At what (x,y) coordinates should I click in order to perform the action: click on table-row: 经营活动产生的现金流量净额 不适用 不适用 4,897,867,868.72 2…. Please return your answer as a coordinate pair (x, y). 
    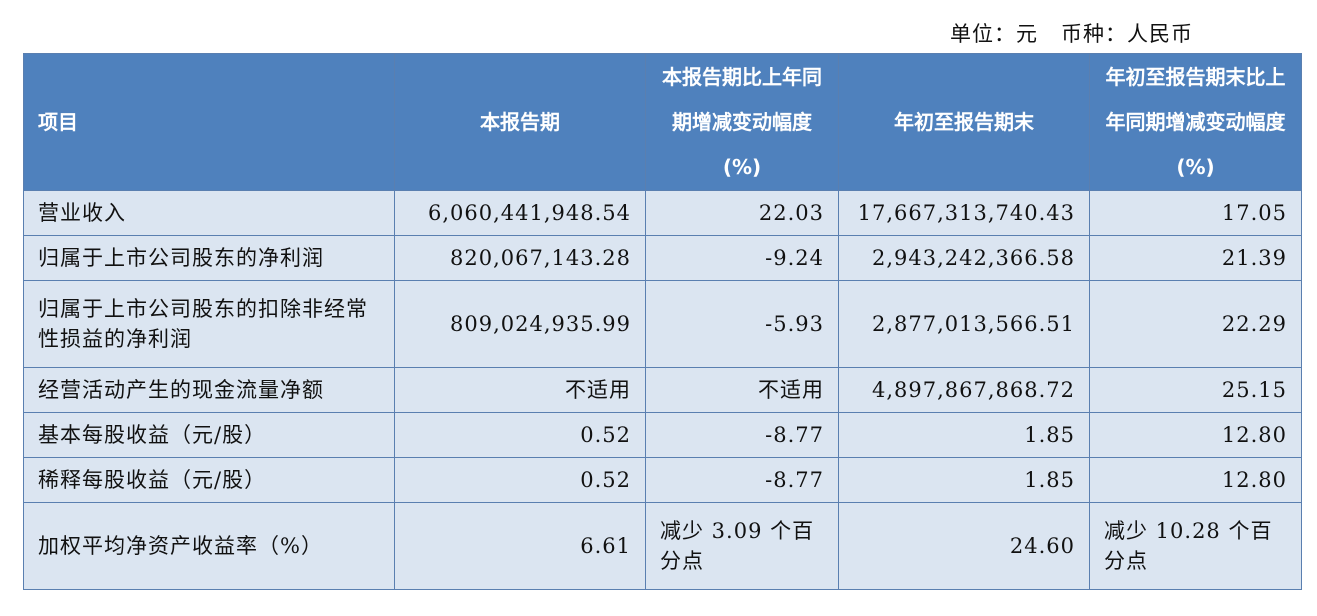
    Looking at the image, I should click on (662, 390).